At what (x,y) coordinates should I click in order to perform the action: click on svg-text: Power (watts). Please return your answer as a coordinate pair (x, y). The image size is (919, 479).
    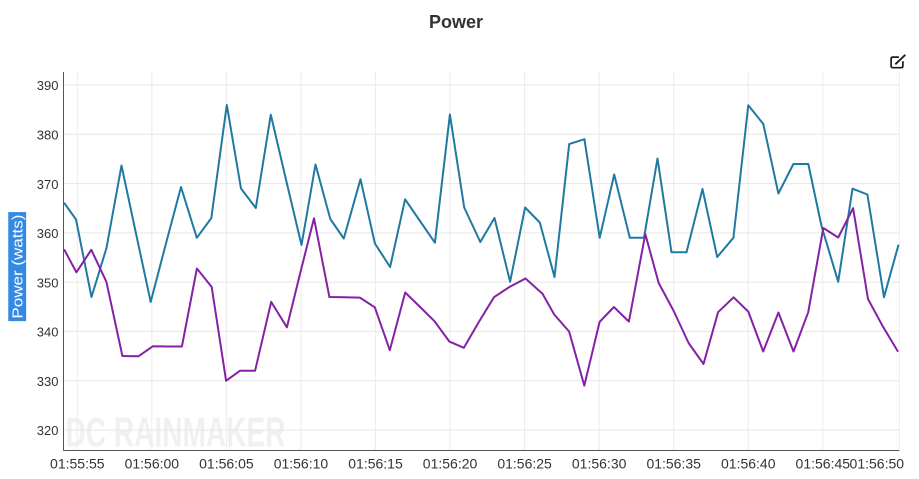
    Looking at the image, I should click on (17, 267).